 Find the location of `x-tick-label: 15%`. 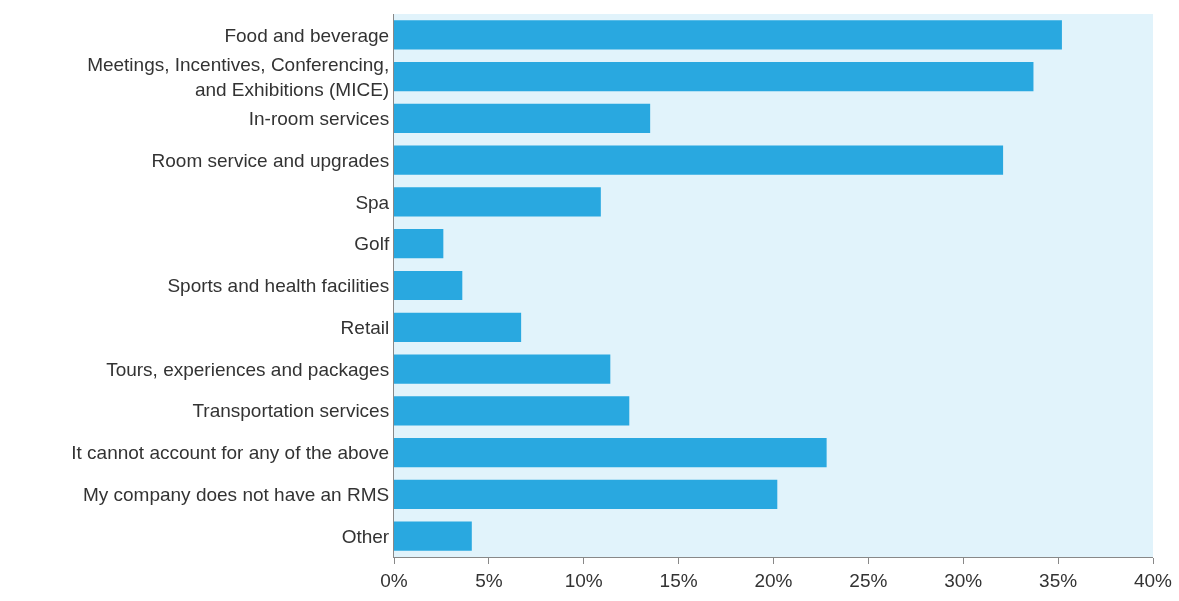

x-tick-label: 15% is located at coordinates (678, 580).